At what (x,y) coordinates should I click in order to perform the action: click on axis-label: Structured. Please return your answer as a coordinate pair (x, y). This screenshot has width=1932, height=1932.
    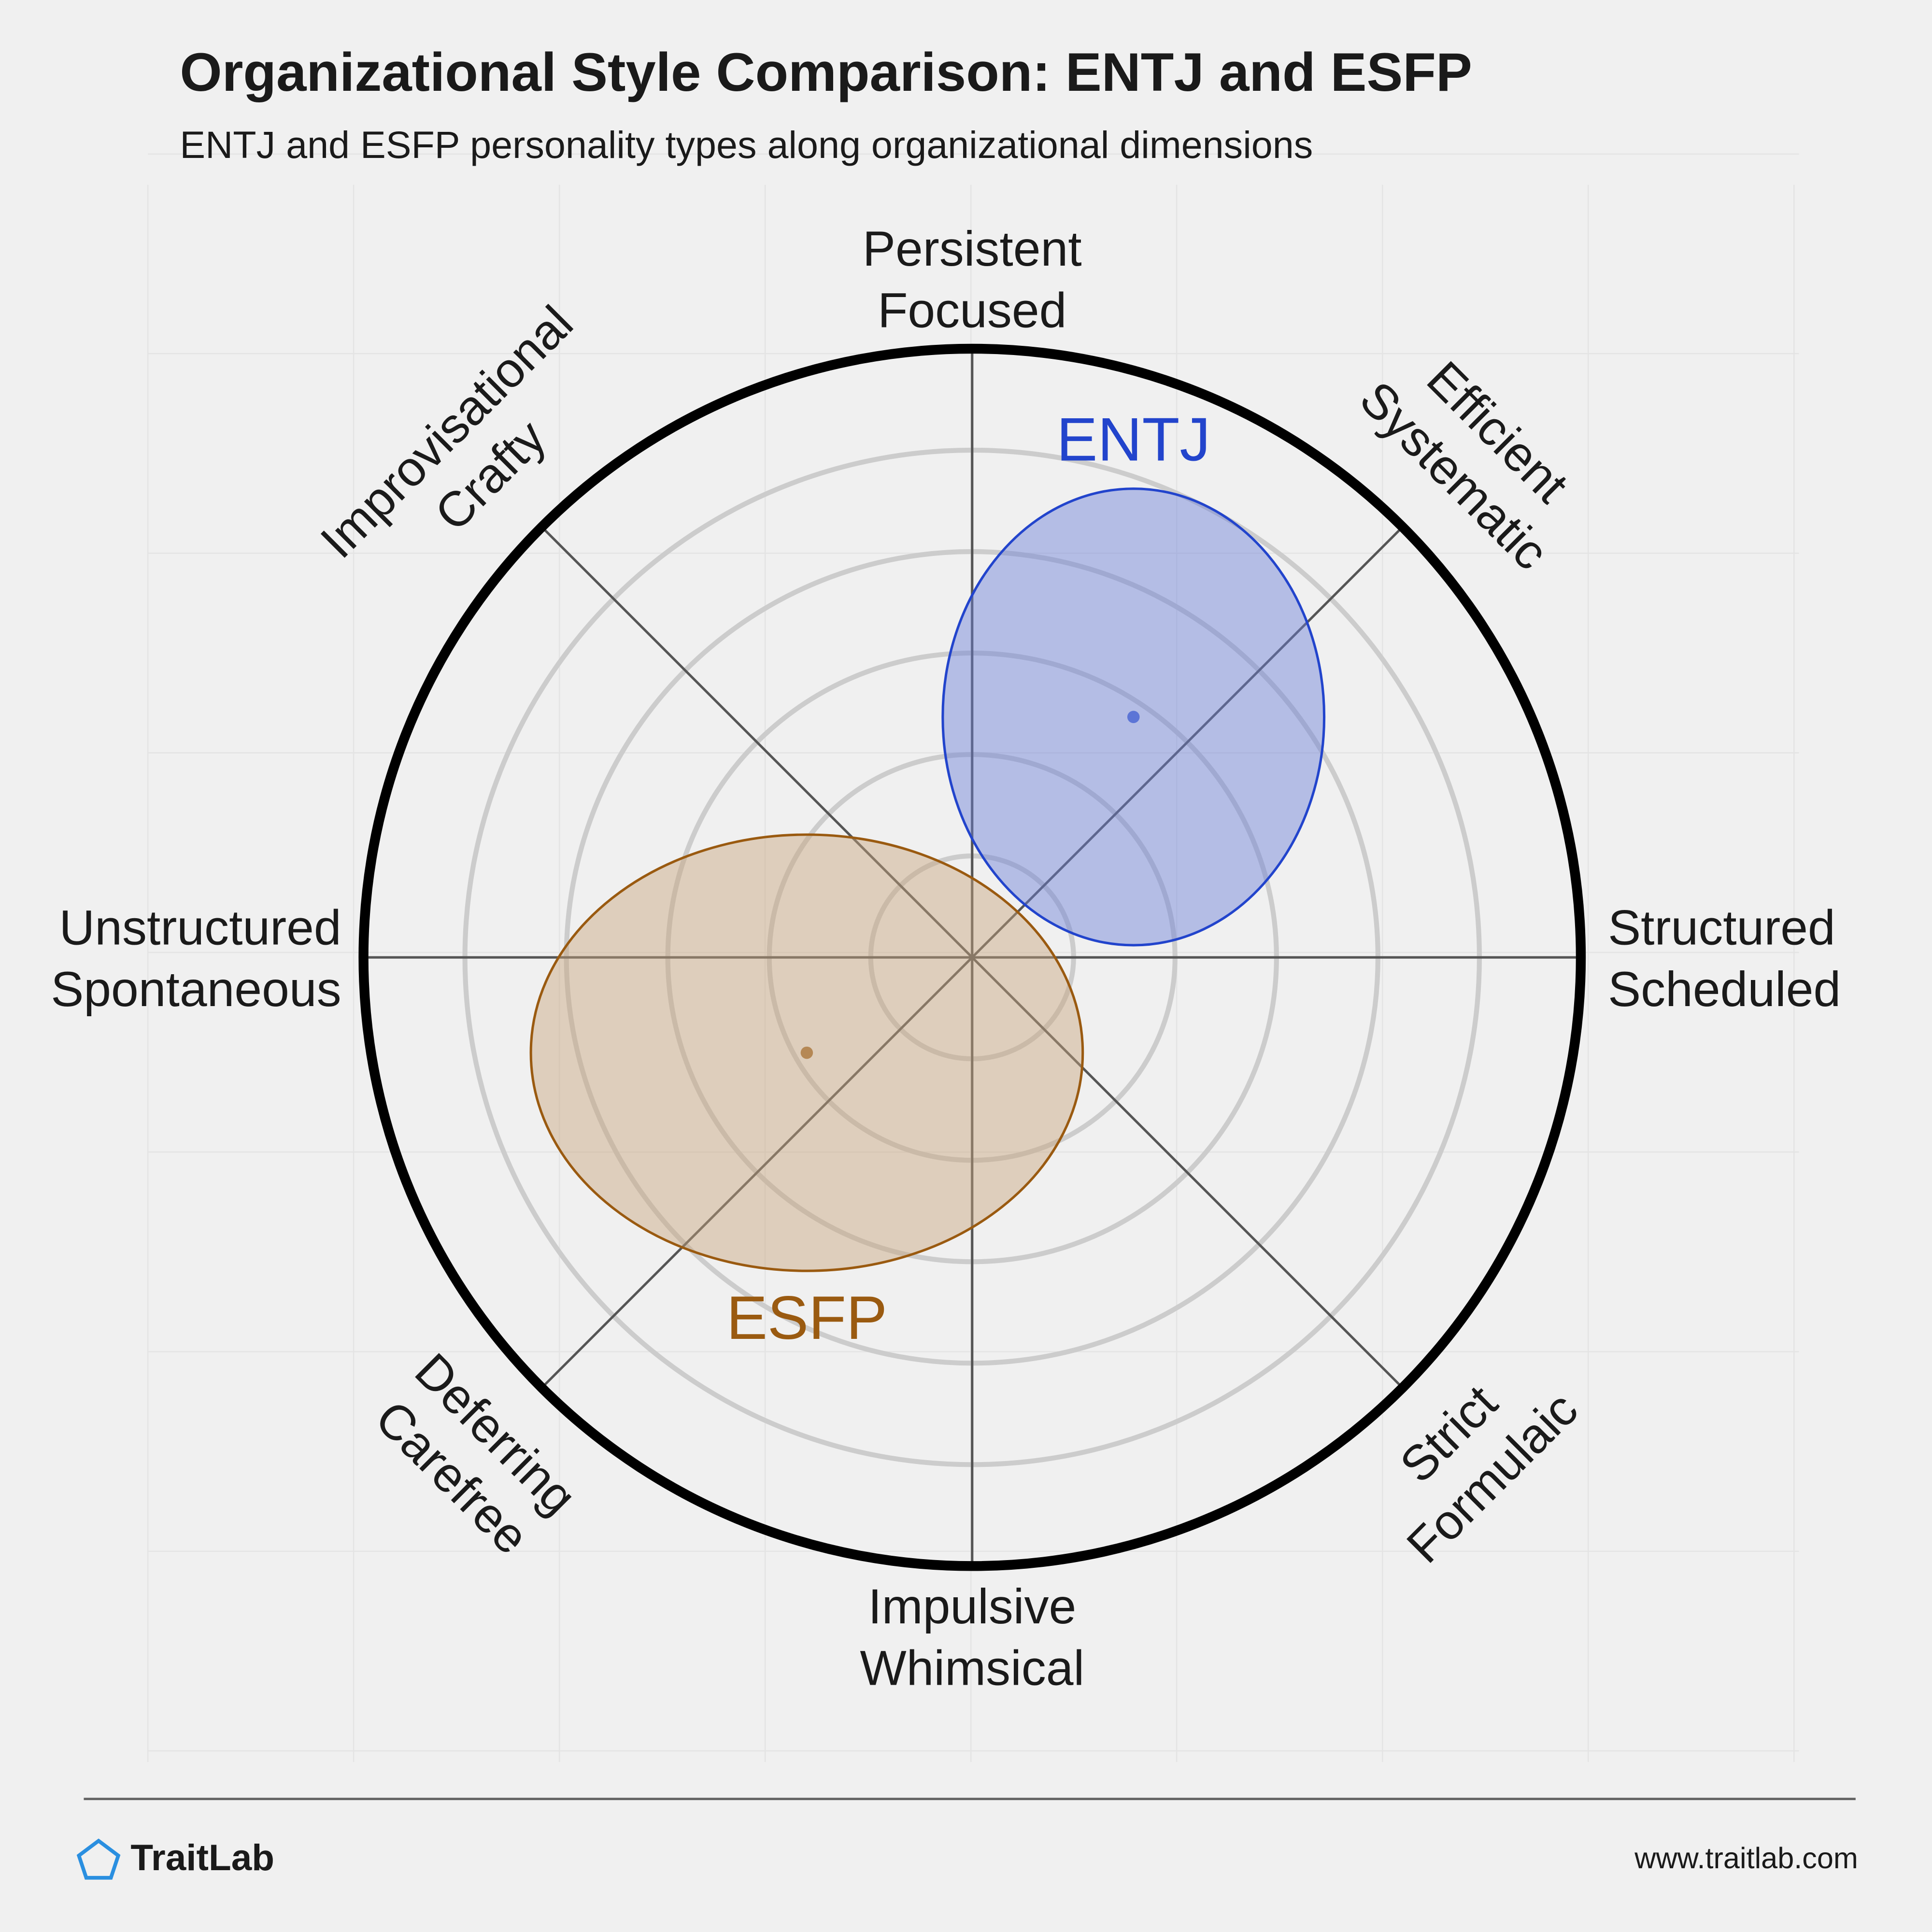
    Looking at the image, I should click on (1721, 927).